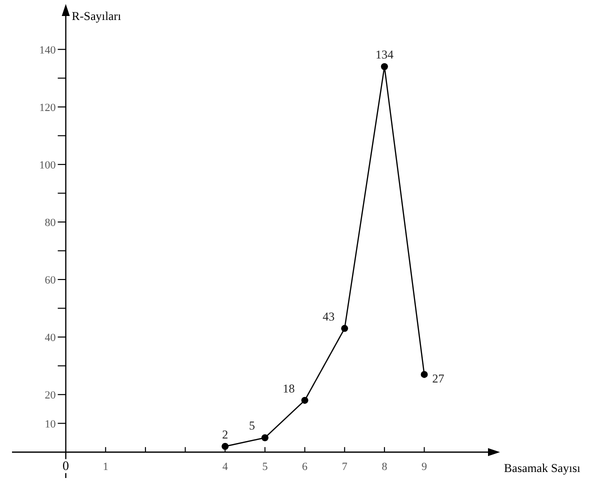 The height and width of the screenshot is (482, 600). Describe the element at coordinates (225, 434) in the screenshot. I see `data-label: 2` at that location.